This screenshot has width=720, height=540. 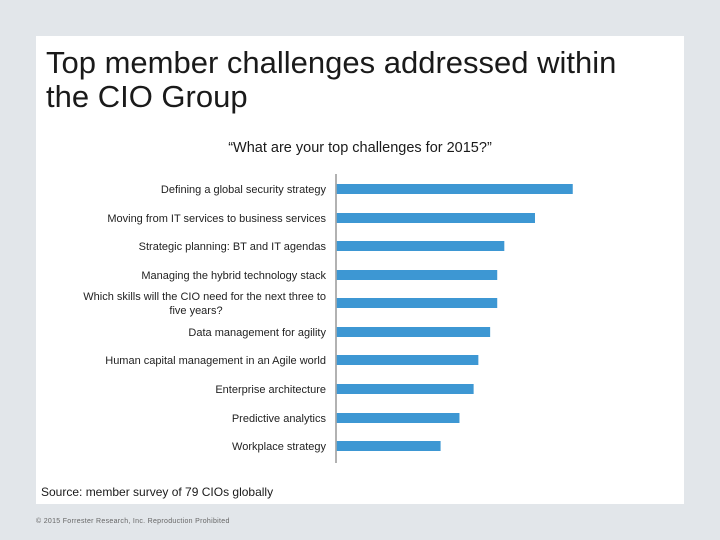 I want to click on category-label: Enterprise architecture, so click(x=270, y=390).